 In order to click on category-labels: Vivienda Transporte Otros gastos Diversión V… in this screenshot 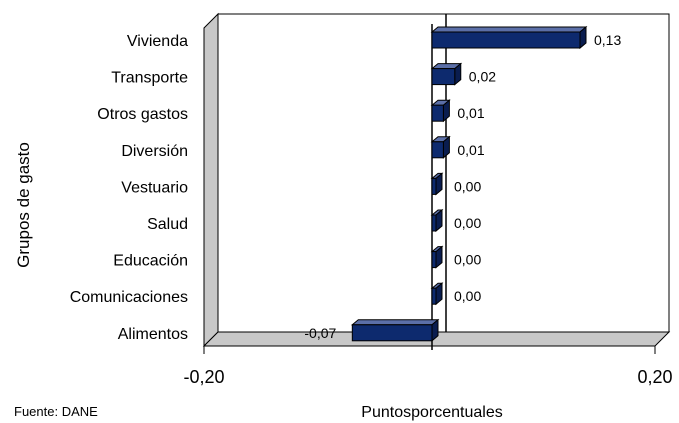, I will do `click(129, 188)`.